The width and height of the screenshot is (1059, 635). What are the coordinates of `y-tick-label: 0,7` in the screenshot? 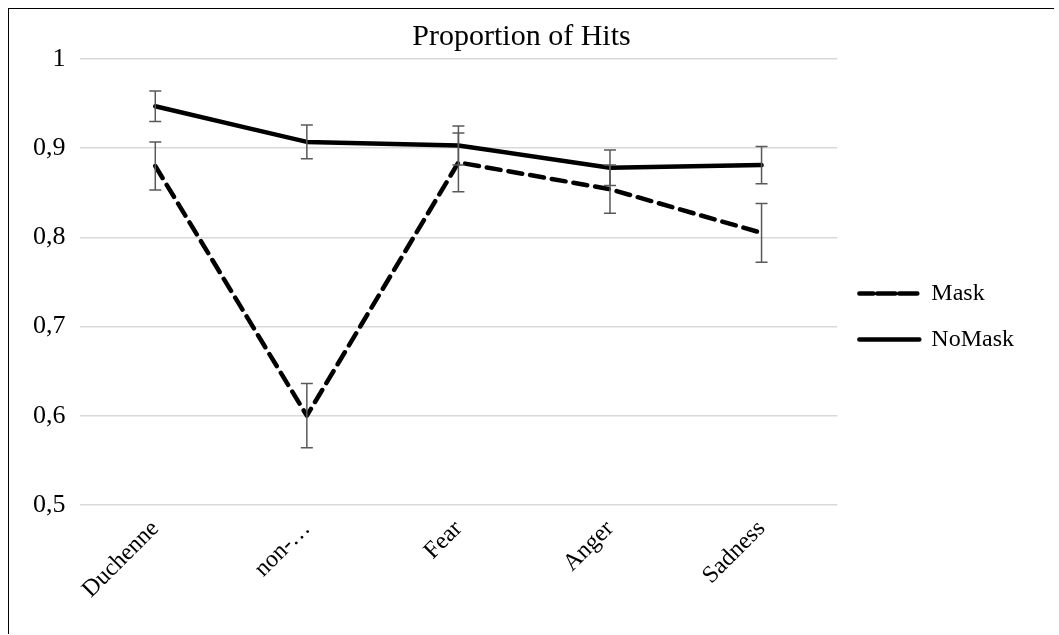 It's located at (49, 325).